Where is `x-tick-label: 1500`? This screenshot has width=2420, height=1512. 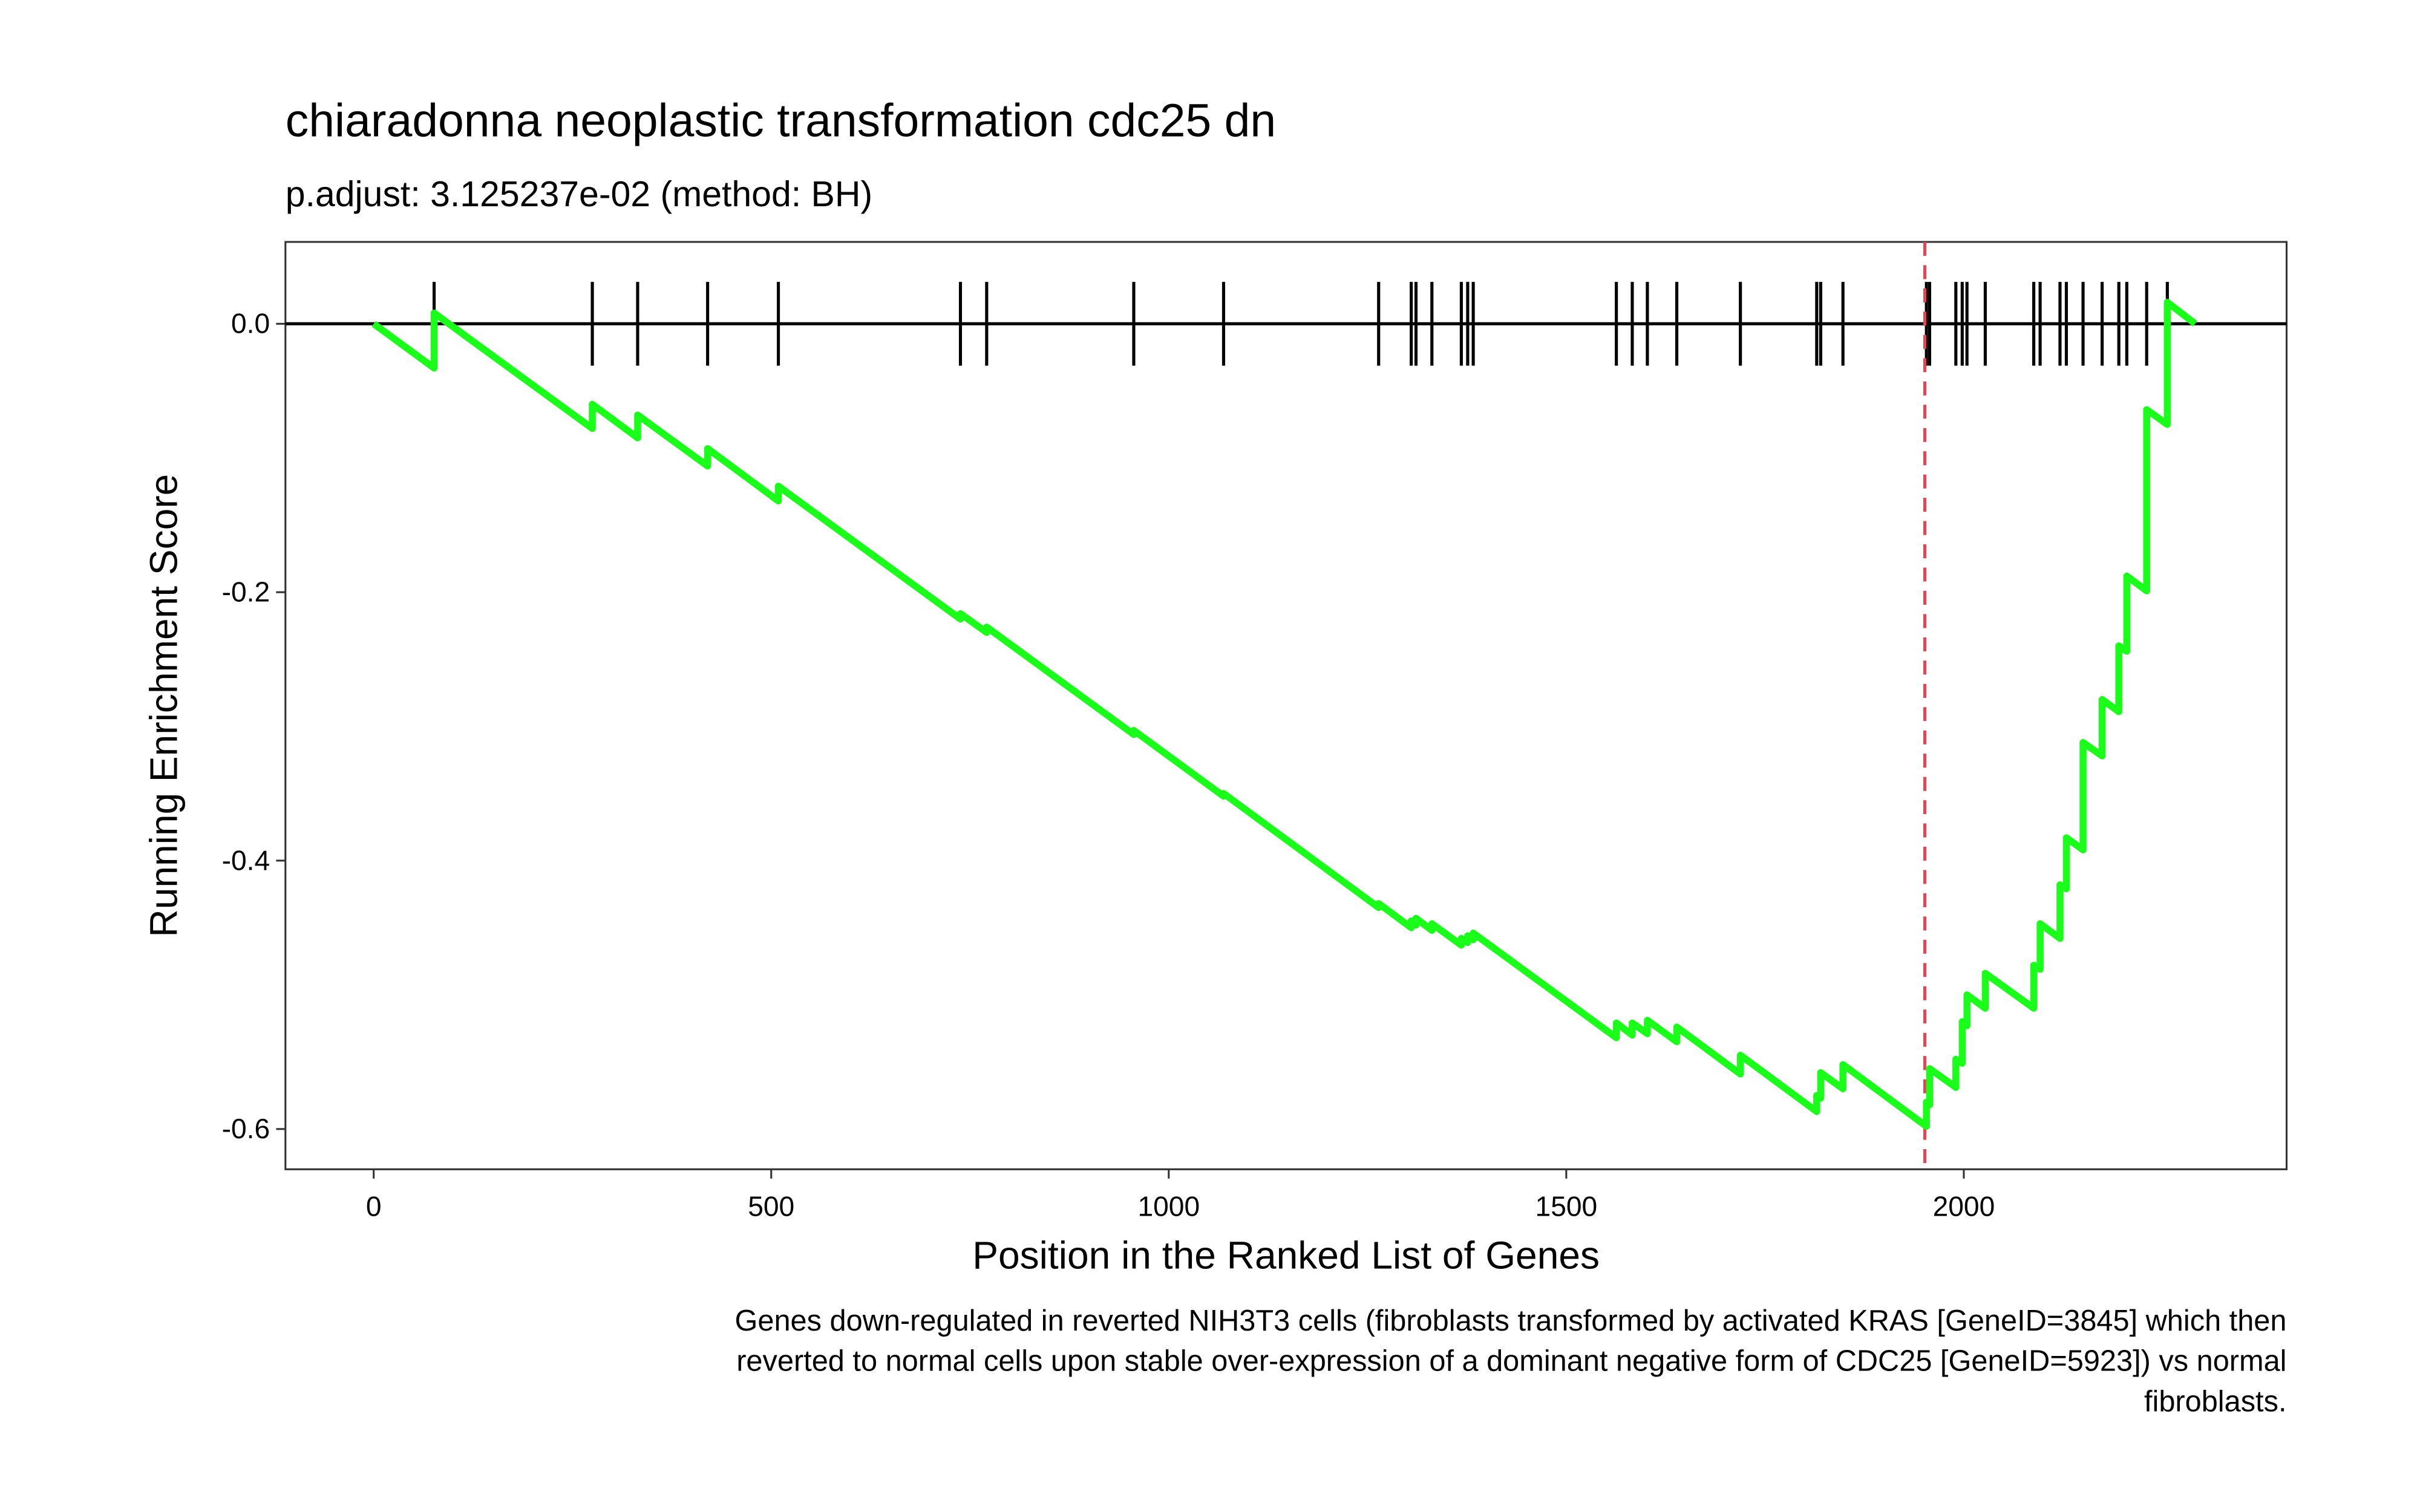
x-tick-label: 1500 is located at coordinates (1566, 1206).